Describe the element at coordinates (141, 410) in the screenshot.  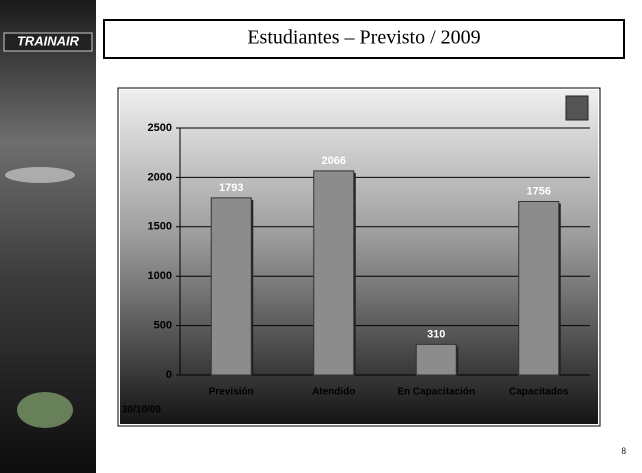
I see `date: 30/10/09` at that location.